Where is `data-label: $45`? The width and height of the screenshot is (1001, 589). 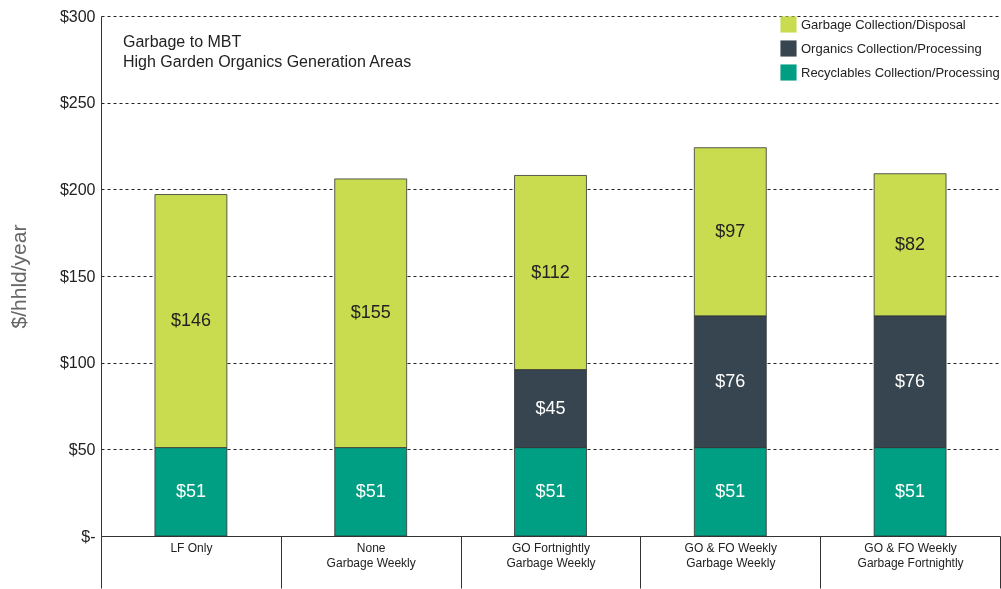
data-label: $45 is located at coordinates (550, 407).